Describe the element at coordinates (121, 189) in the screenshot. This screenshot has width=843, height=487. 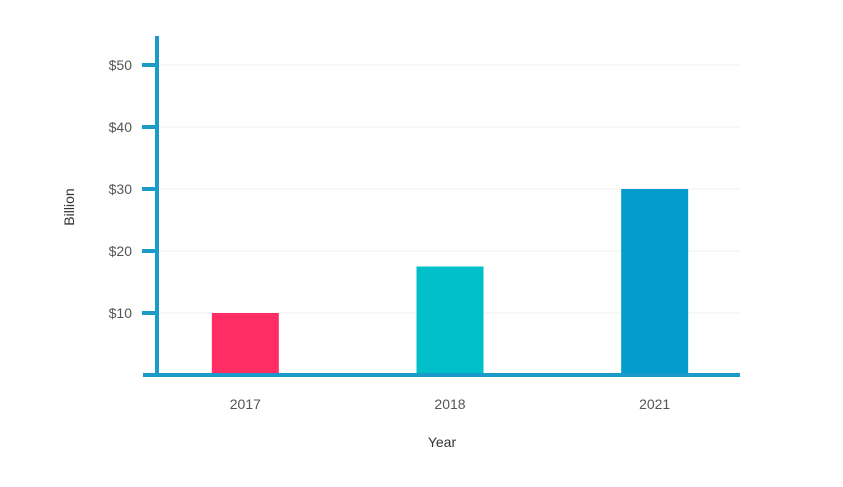
I see `y-tick-label: $30` at that location.